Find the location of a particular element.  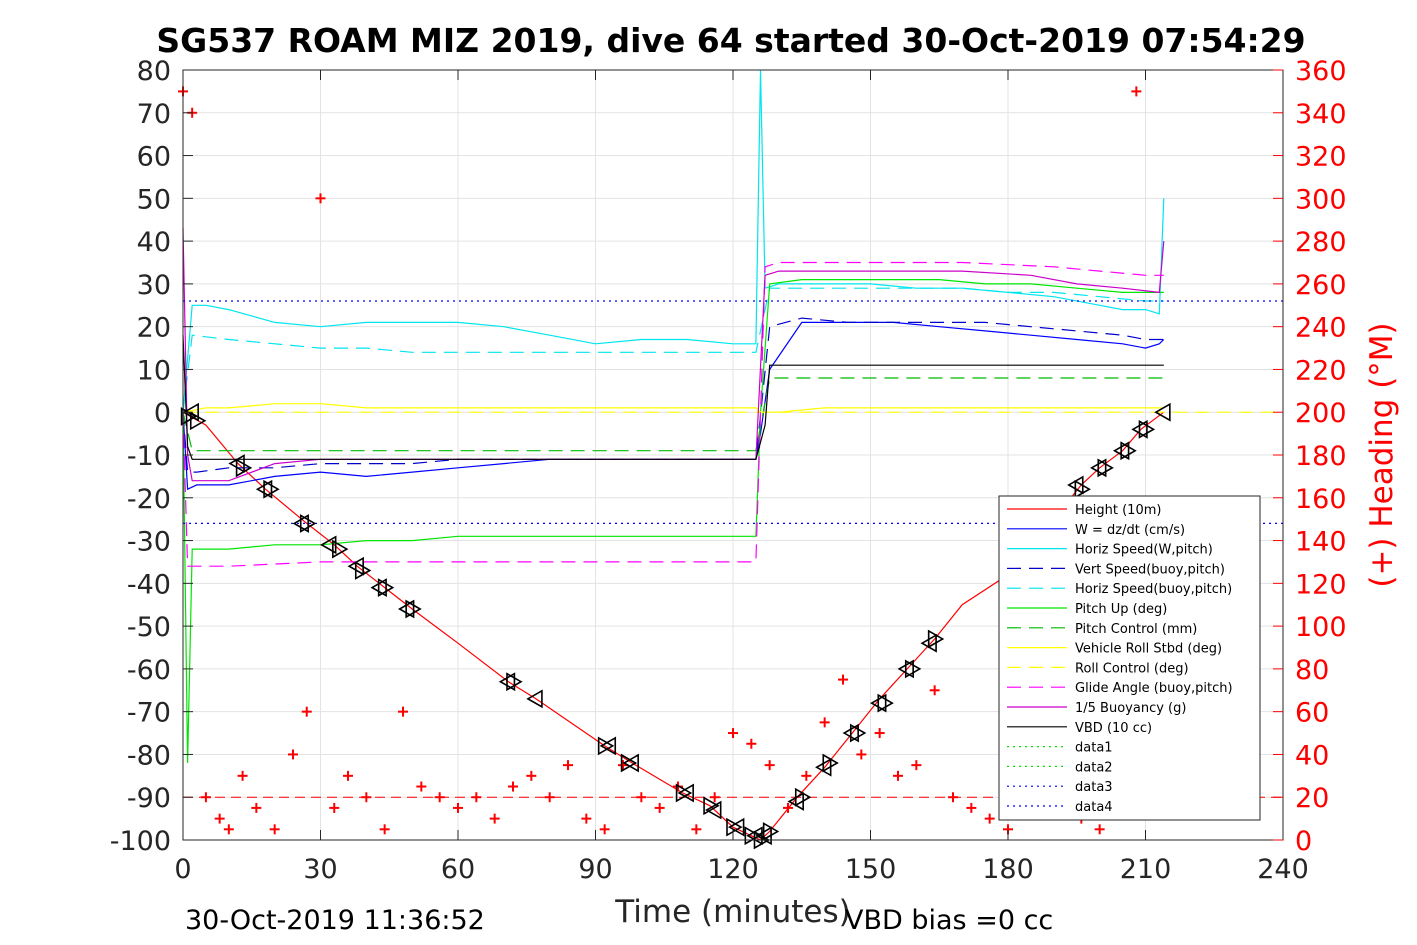

y-right-tick-label: 300 is located at coordinates (1321, 199).